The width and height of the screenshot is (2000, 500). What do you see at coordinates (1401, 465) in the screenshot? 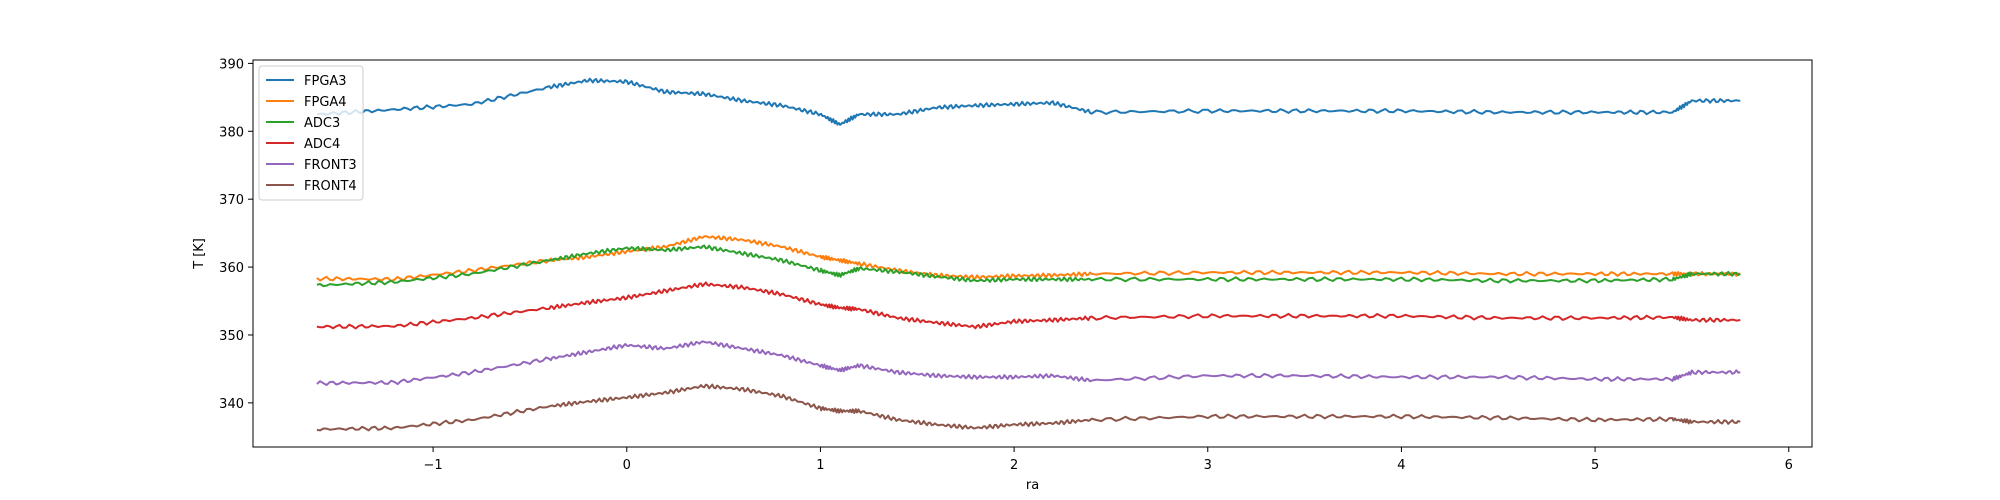
I see `x-tick-label: 4` at bounding box center [1401, 465].